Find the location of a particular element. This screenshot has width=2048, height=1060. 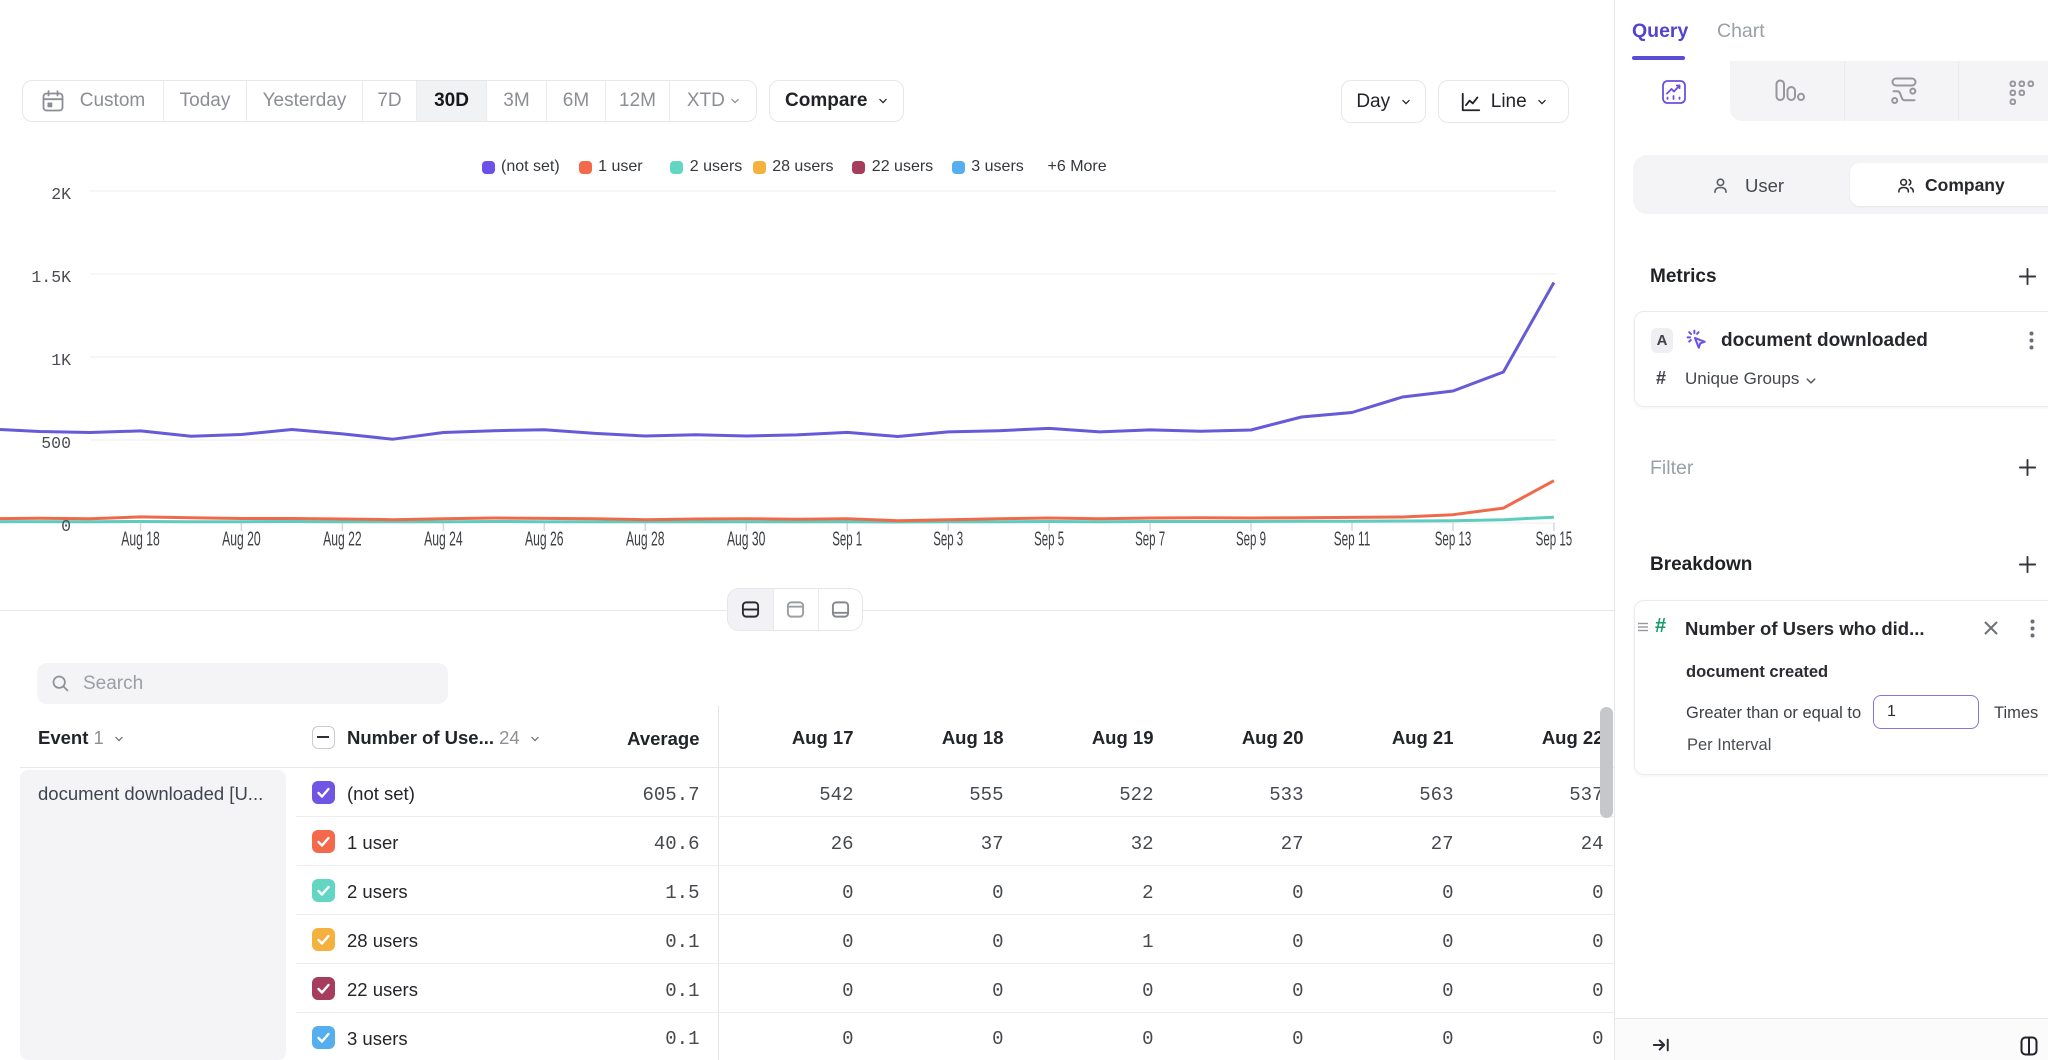

svg-text: Sep 5 is located at coordinates (1049, 540).